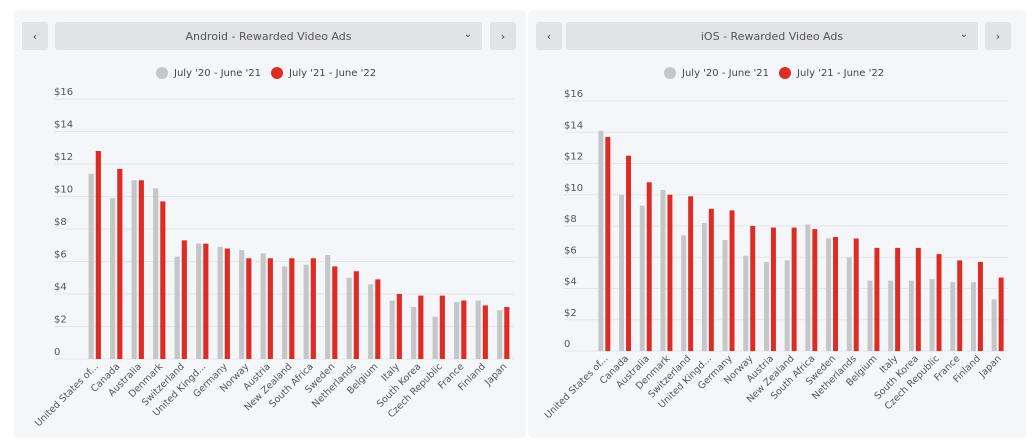  Describe the element at coordinates (570, 282) in the screenshot. I see `y-tick-label: $4` at that location.